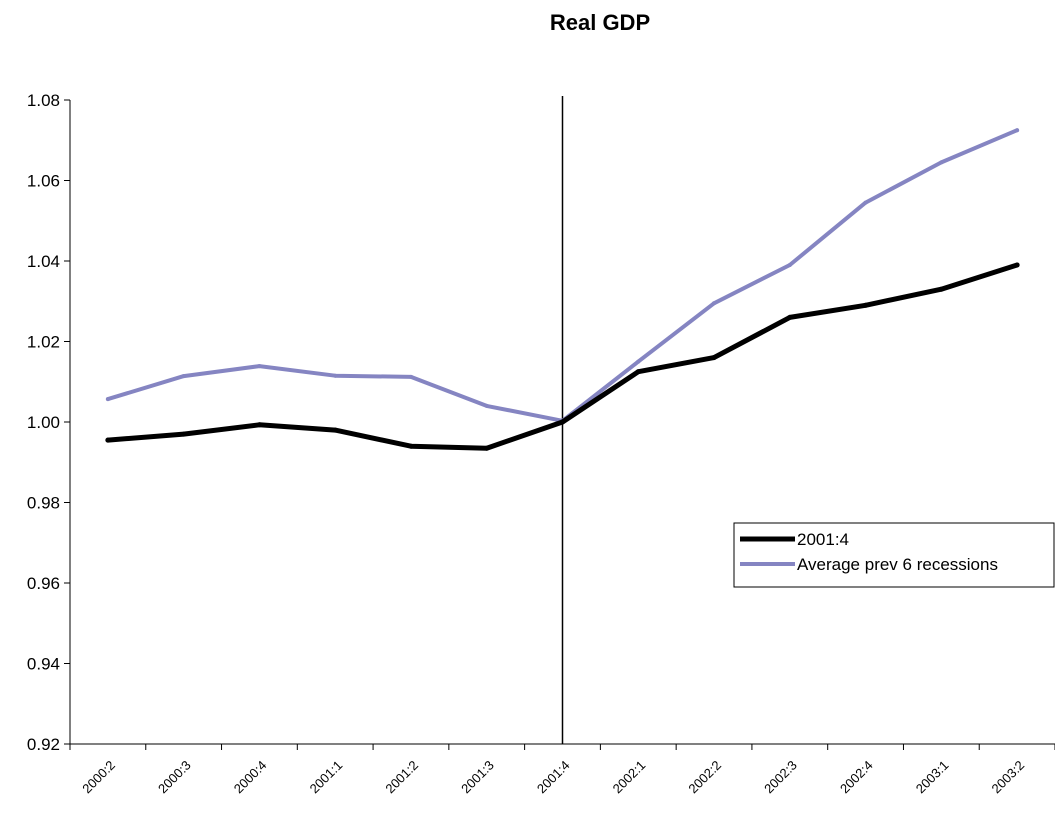 The image size is (1055, 817). Describe the element at coordinates (856, 777) in the screenshot. I see `x-tick-label: 2002:4` at that location.